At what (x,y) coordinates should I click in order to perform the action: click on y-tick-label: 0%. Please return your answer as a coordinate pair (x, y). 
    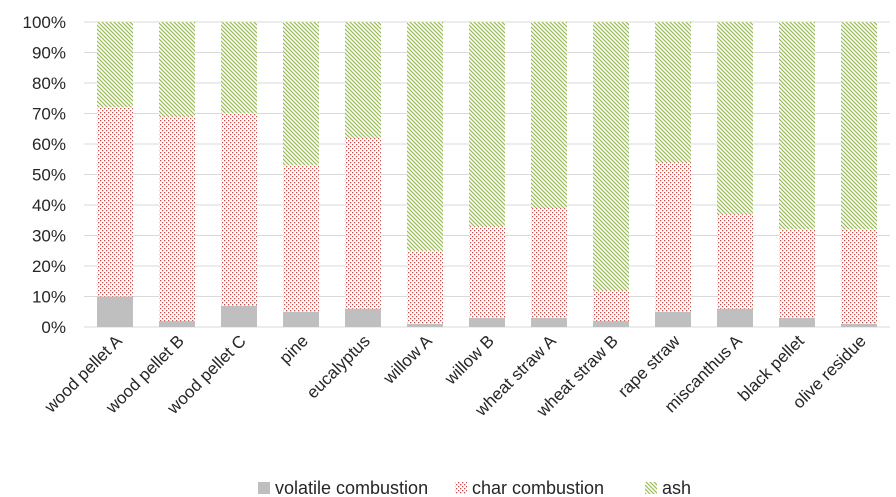
    Looking at the image, I should click on (53, 327).